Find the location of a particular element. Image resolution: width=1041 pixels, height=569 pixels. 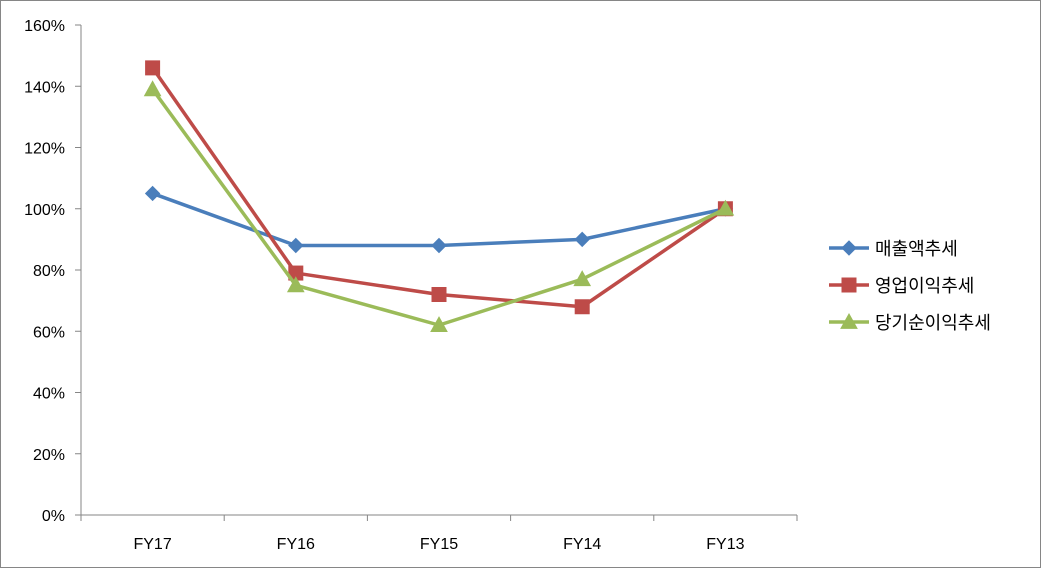

y-tick-label: 120% is located at coordinates (44, 149).